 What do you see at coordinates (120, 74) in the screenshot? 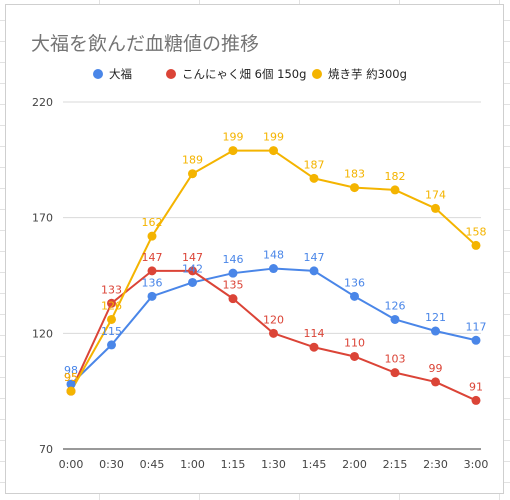
I see `legend-label-0: 大福` at bounding box center [120, 74].